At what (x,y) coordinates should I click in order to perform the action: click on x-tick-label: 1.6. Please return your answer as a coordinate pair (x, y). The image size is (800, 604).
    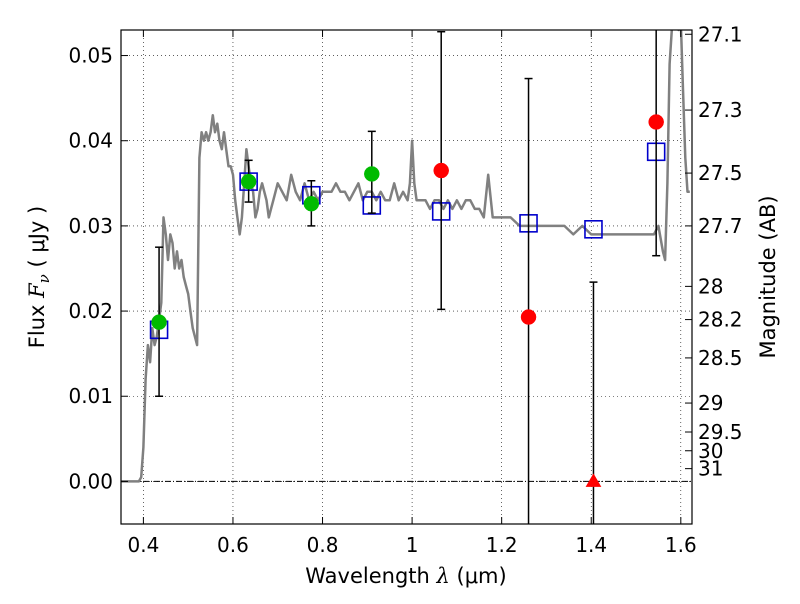
    Looking at the image, I should click on (681, 545).